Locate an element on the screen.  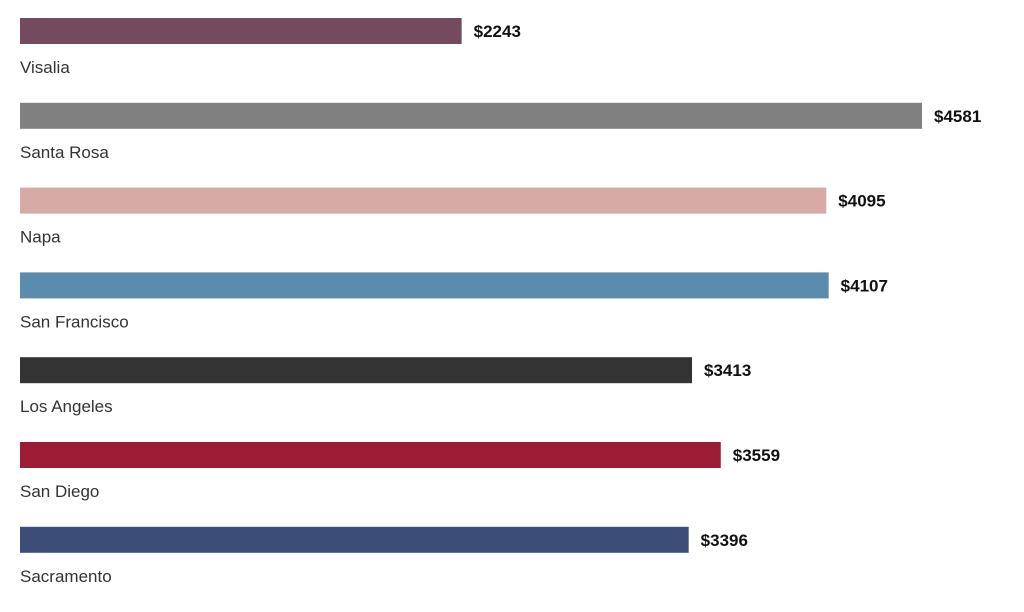
value-label: $3396 is located at coordinates (724, 540).